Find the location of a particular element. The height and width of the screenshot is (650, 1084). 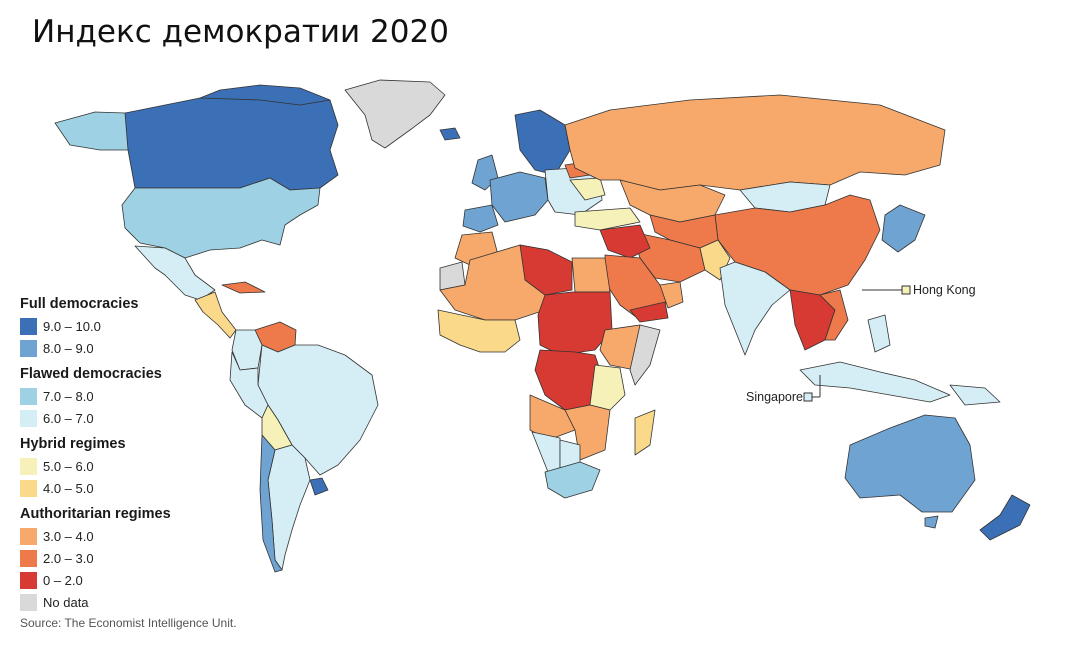

region-iberia is located at coordinates (480, 218).